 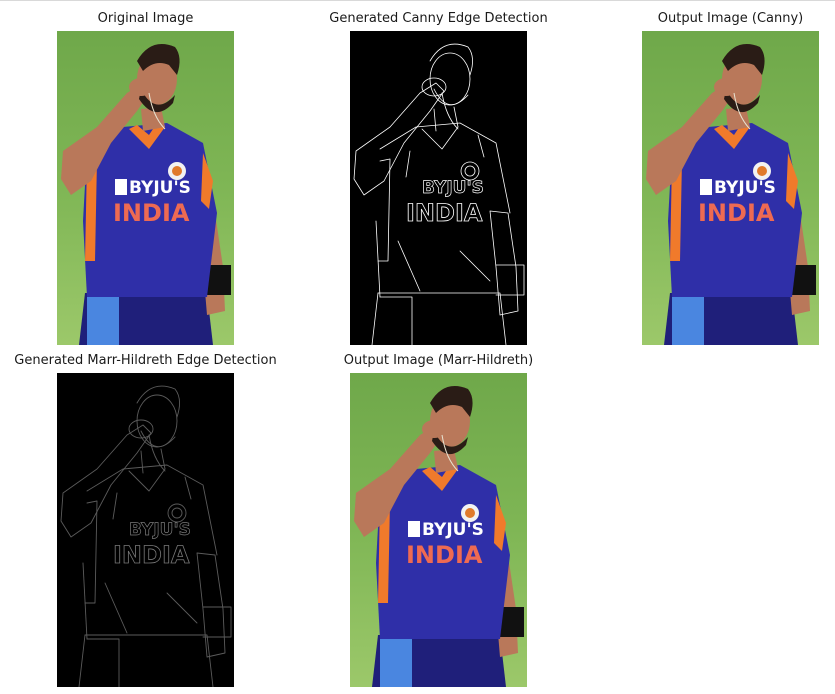 I want to click on panel-marr-hildreth-output: Output Image (Marr-Hildreth), so click(x=438, y=520).